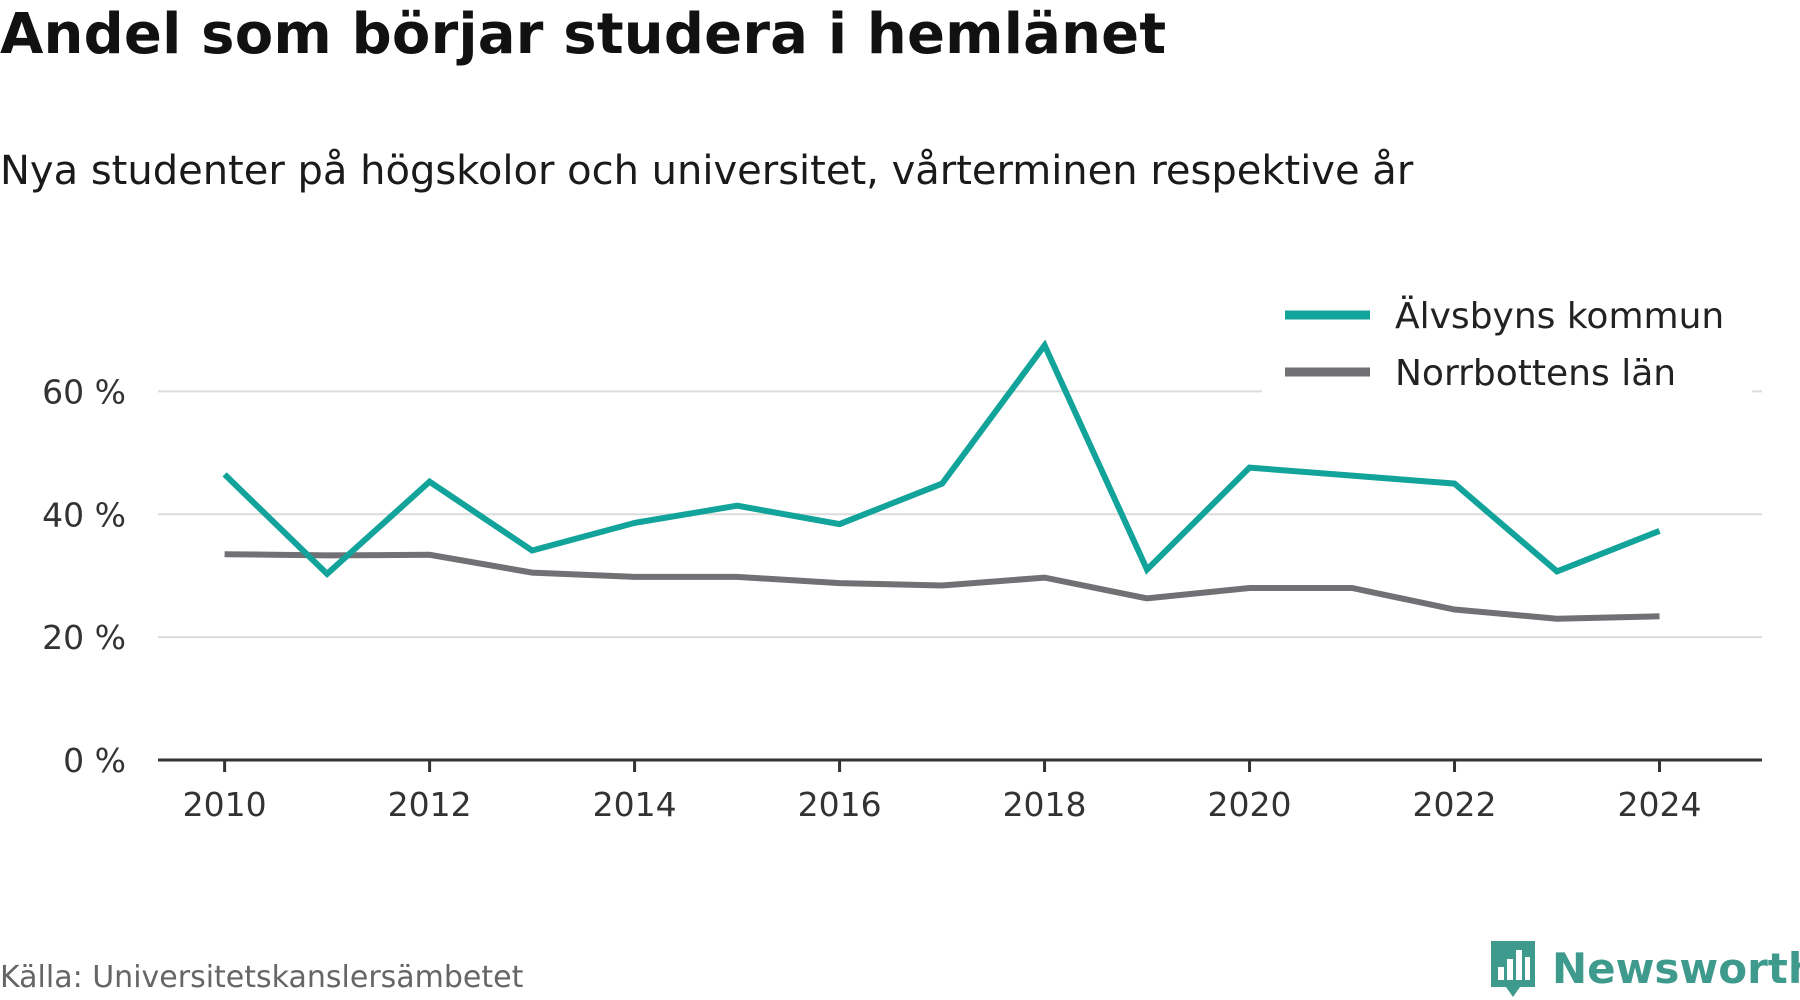  Describe the element at coordinates (1535, 373) in the screenshot. I see `legend-label-norrbottens-lan: Norrbottens län` at that location.